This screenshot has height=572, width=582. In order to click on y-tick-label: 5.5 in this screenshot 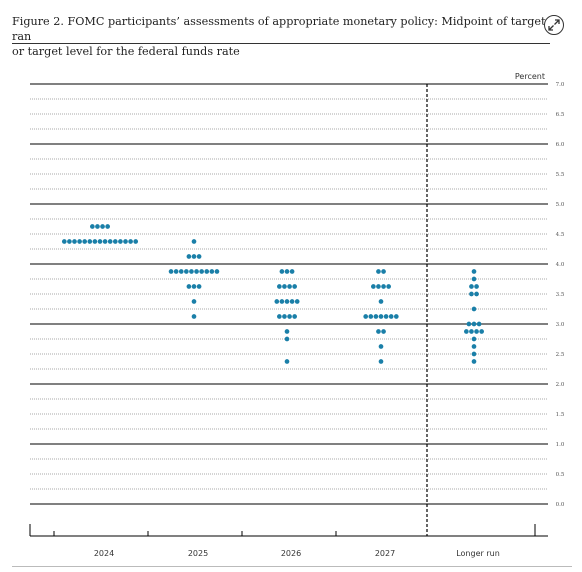, I will do `click(560, 175)`.